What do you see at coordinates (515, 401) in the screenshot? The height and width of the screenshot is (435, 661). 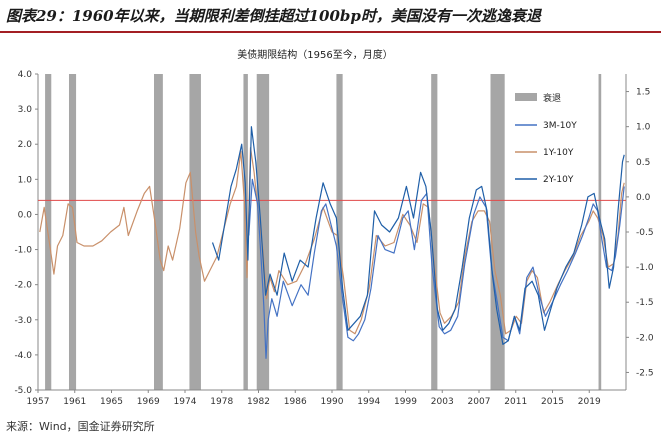 I see `x-tick-label: 2011` at bounding box center [515, 401].